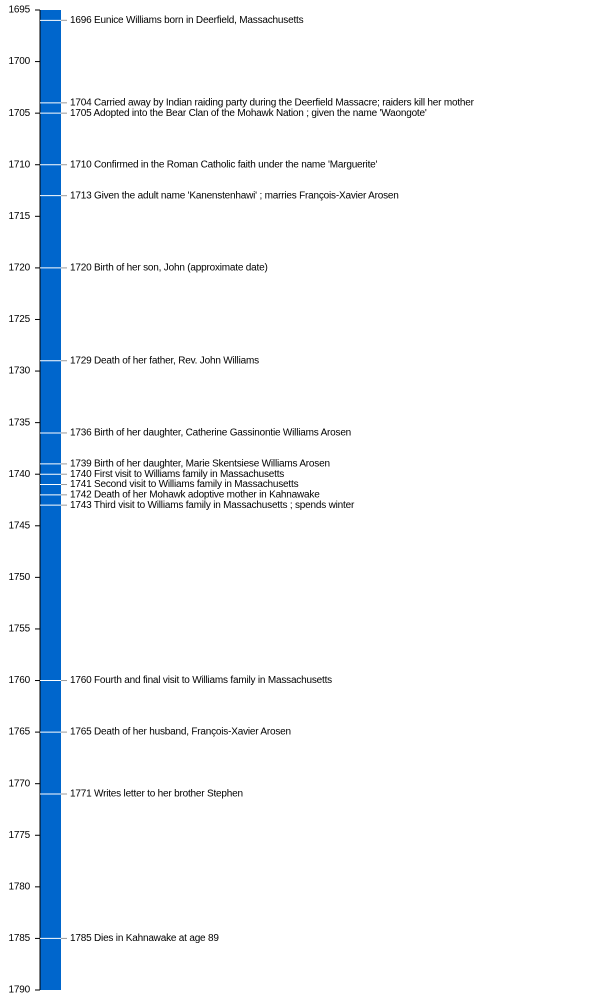  What do you see at coordinates (20, 732) in the screenshot?
I see `y-tick-label: 1765` at bounding box center [20, 732].